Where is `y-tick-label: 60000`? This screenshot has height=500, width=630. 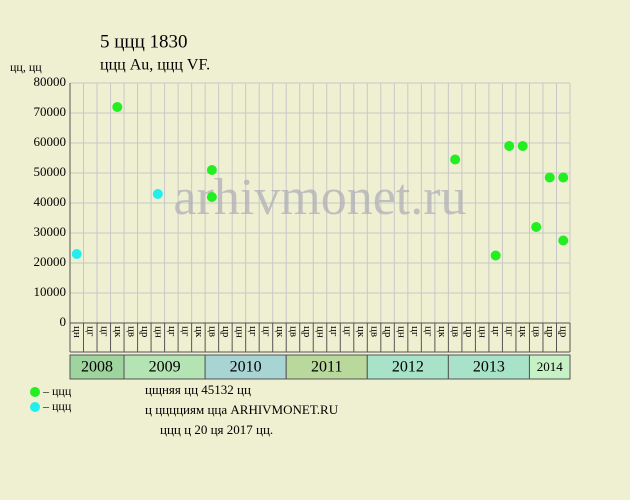 y-tick-label: 60000 is located at coordinates (50, 141).